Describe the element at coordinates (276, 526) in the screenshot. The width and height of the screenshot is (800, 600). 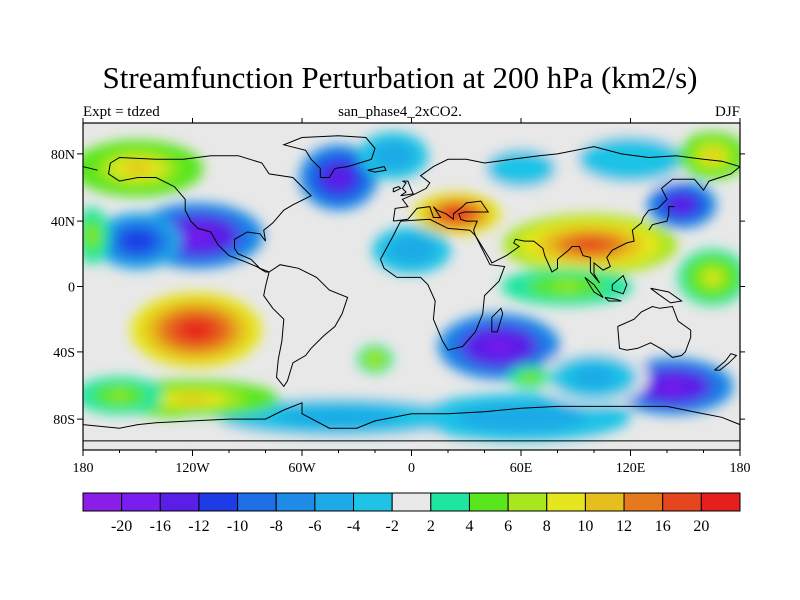
I see `colorbar-label: -8` at that location.